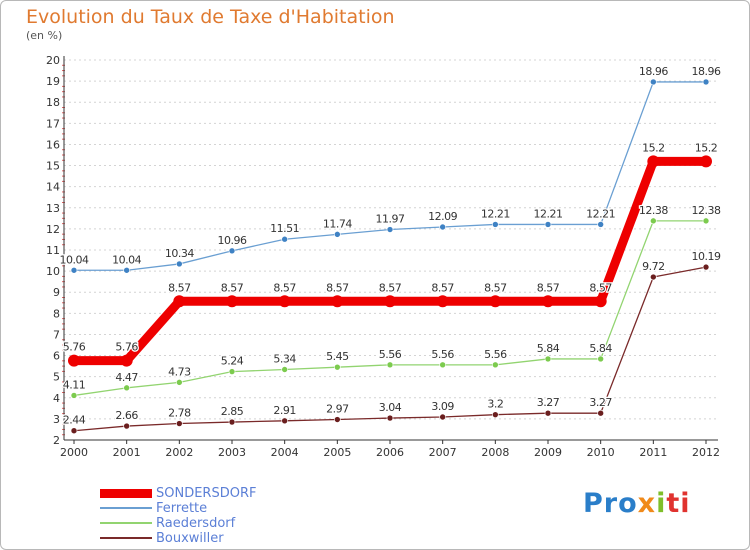 The image size is (750, 550). I want to click on legend-label: Raedersdorf, so click(196, 523).